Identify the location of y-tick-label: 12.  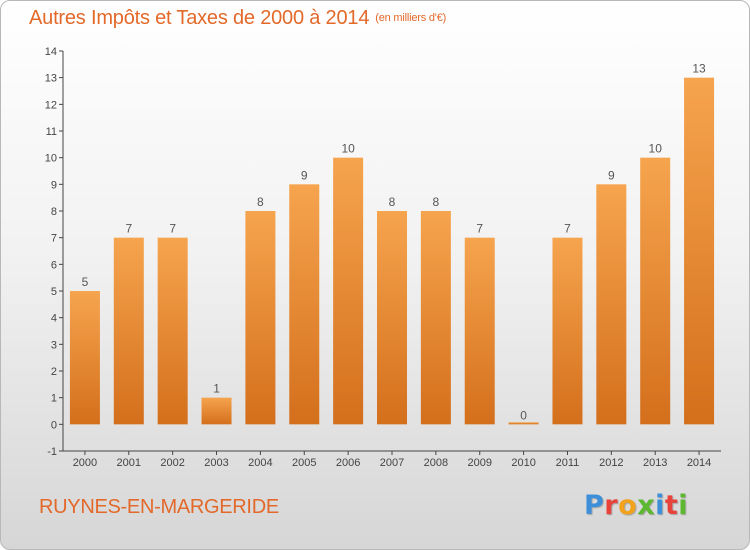
(51, 105).